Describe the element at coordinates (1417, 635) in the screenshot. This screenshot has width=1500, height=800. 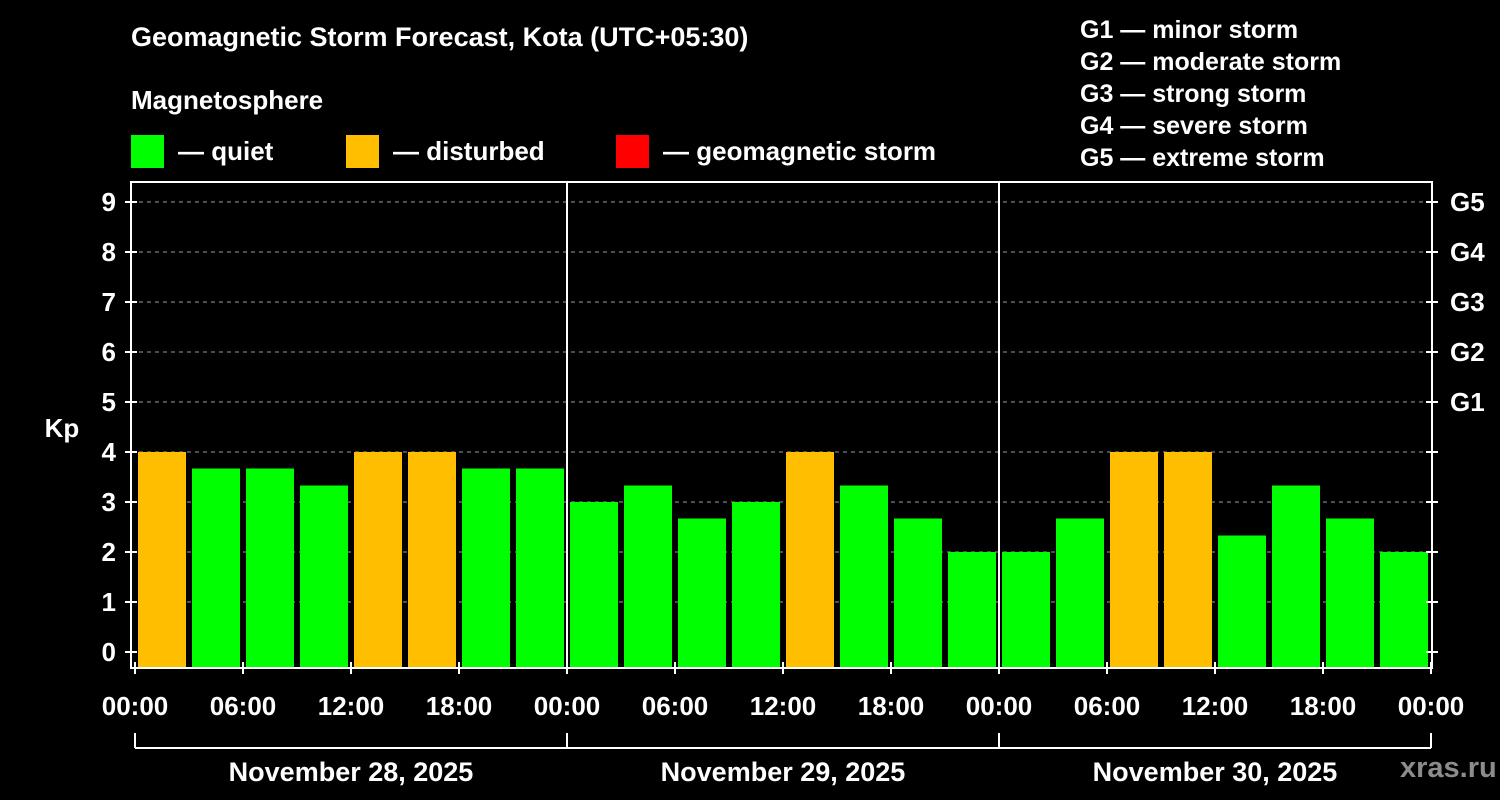
I see `kp-bar-partial` at that location.